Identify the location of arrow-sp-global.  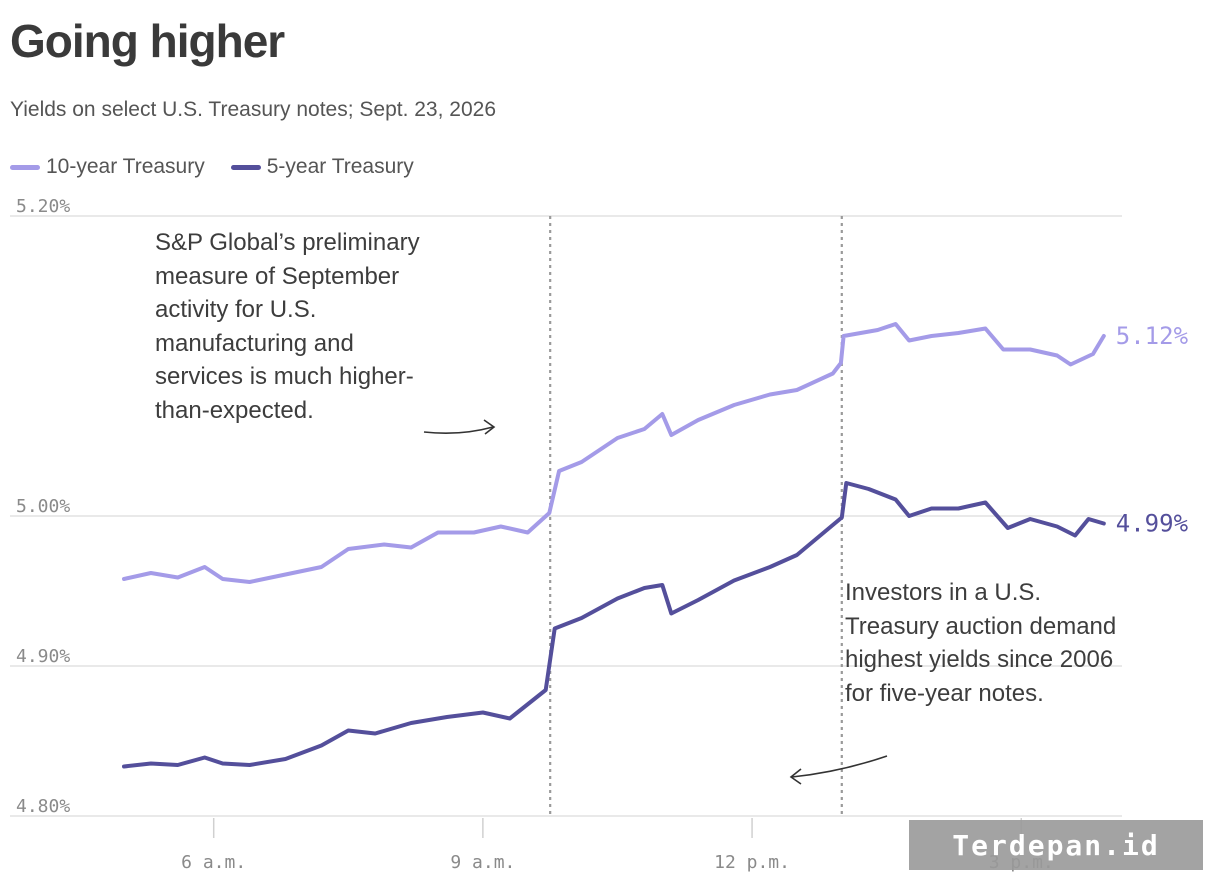
(458, 430).